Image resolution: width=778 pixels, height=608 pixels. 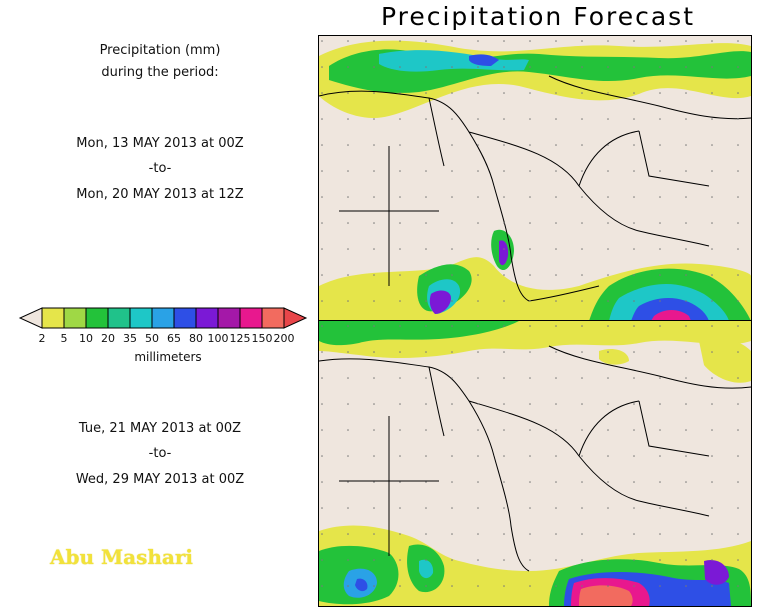 What do you see at coordinates (160, 428) in the screenshot?
I see `period2-start: Tue, 21 MAY 2013 at 00Z` at bounding box center [160, 428].